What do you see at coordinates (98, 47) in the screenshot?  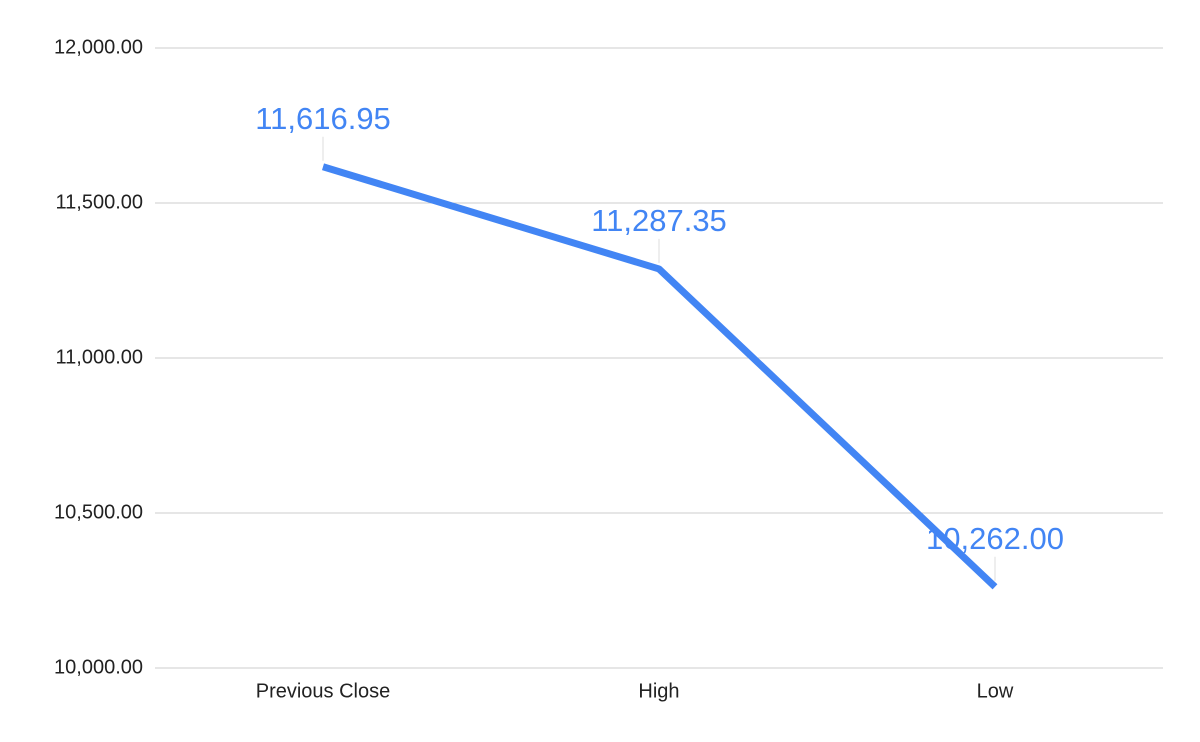 I see `y-tick-label: 12,000.00` at bounding box center [98, 47].